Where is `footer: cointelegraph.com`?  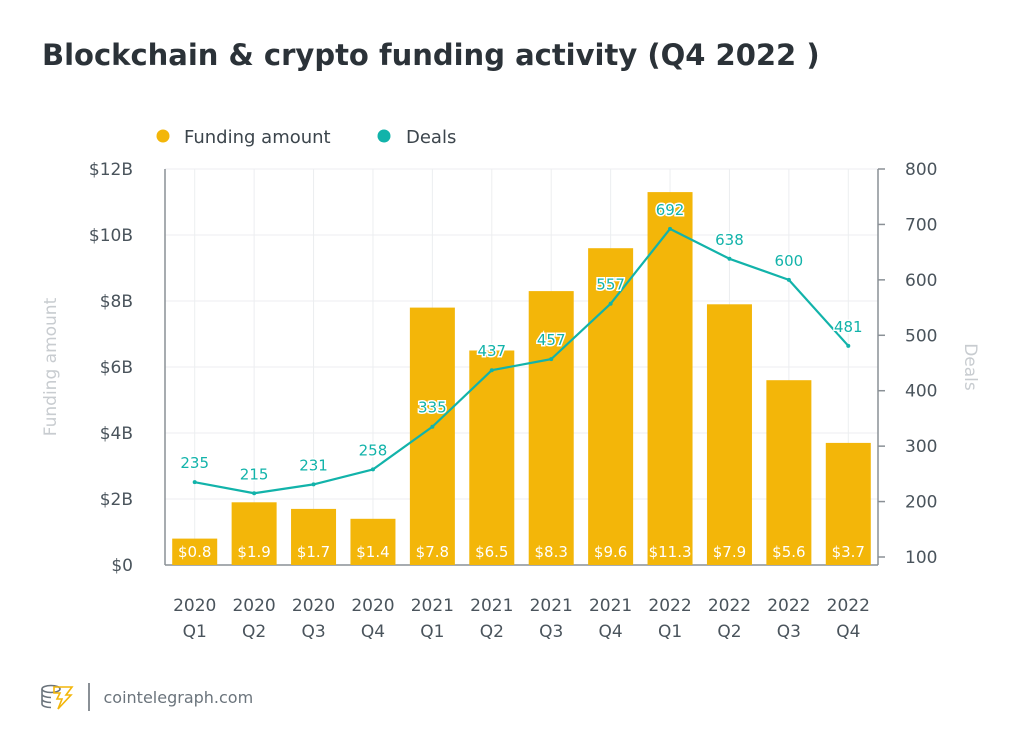
footer: cointelegraph.com is located at coordinates (146, 697).